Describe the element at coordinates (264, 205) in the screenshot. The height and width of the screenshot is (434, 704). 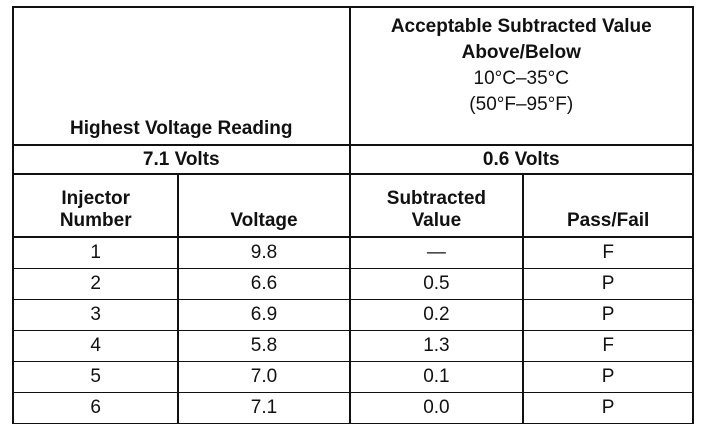
I see `column-header: Voltage` at that location.